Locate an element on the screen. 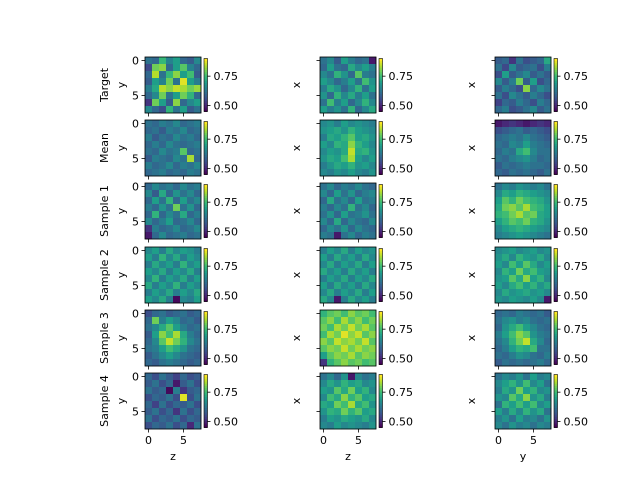  colorbar-tick-label: 0.75 is located at coordinates (576, 202).